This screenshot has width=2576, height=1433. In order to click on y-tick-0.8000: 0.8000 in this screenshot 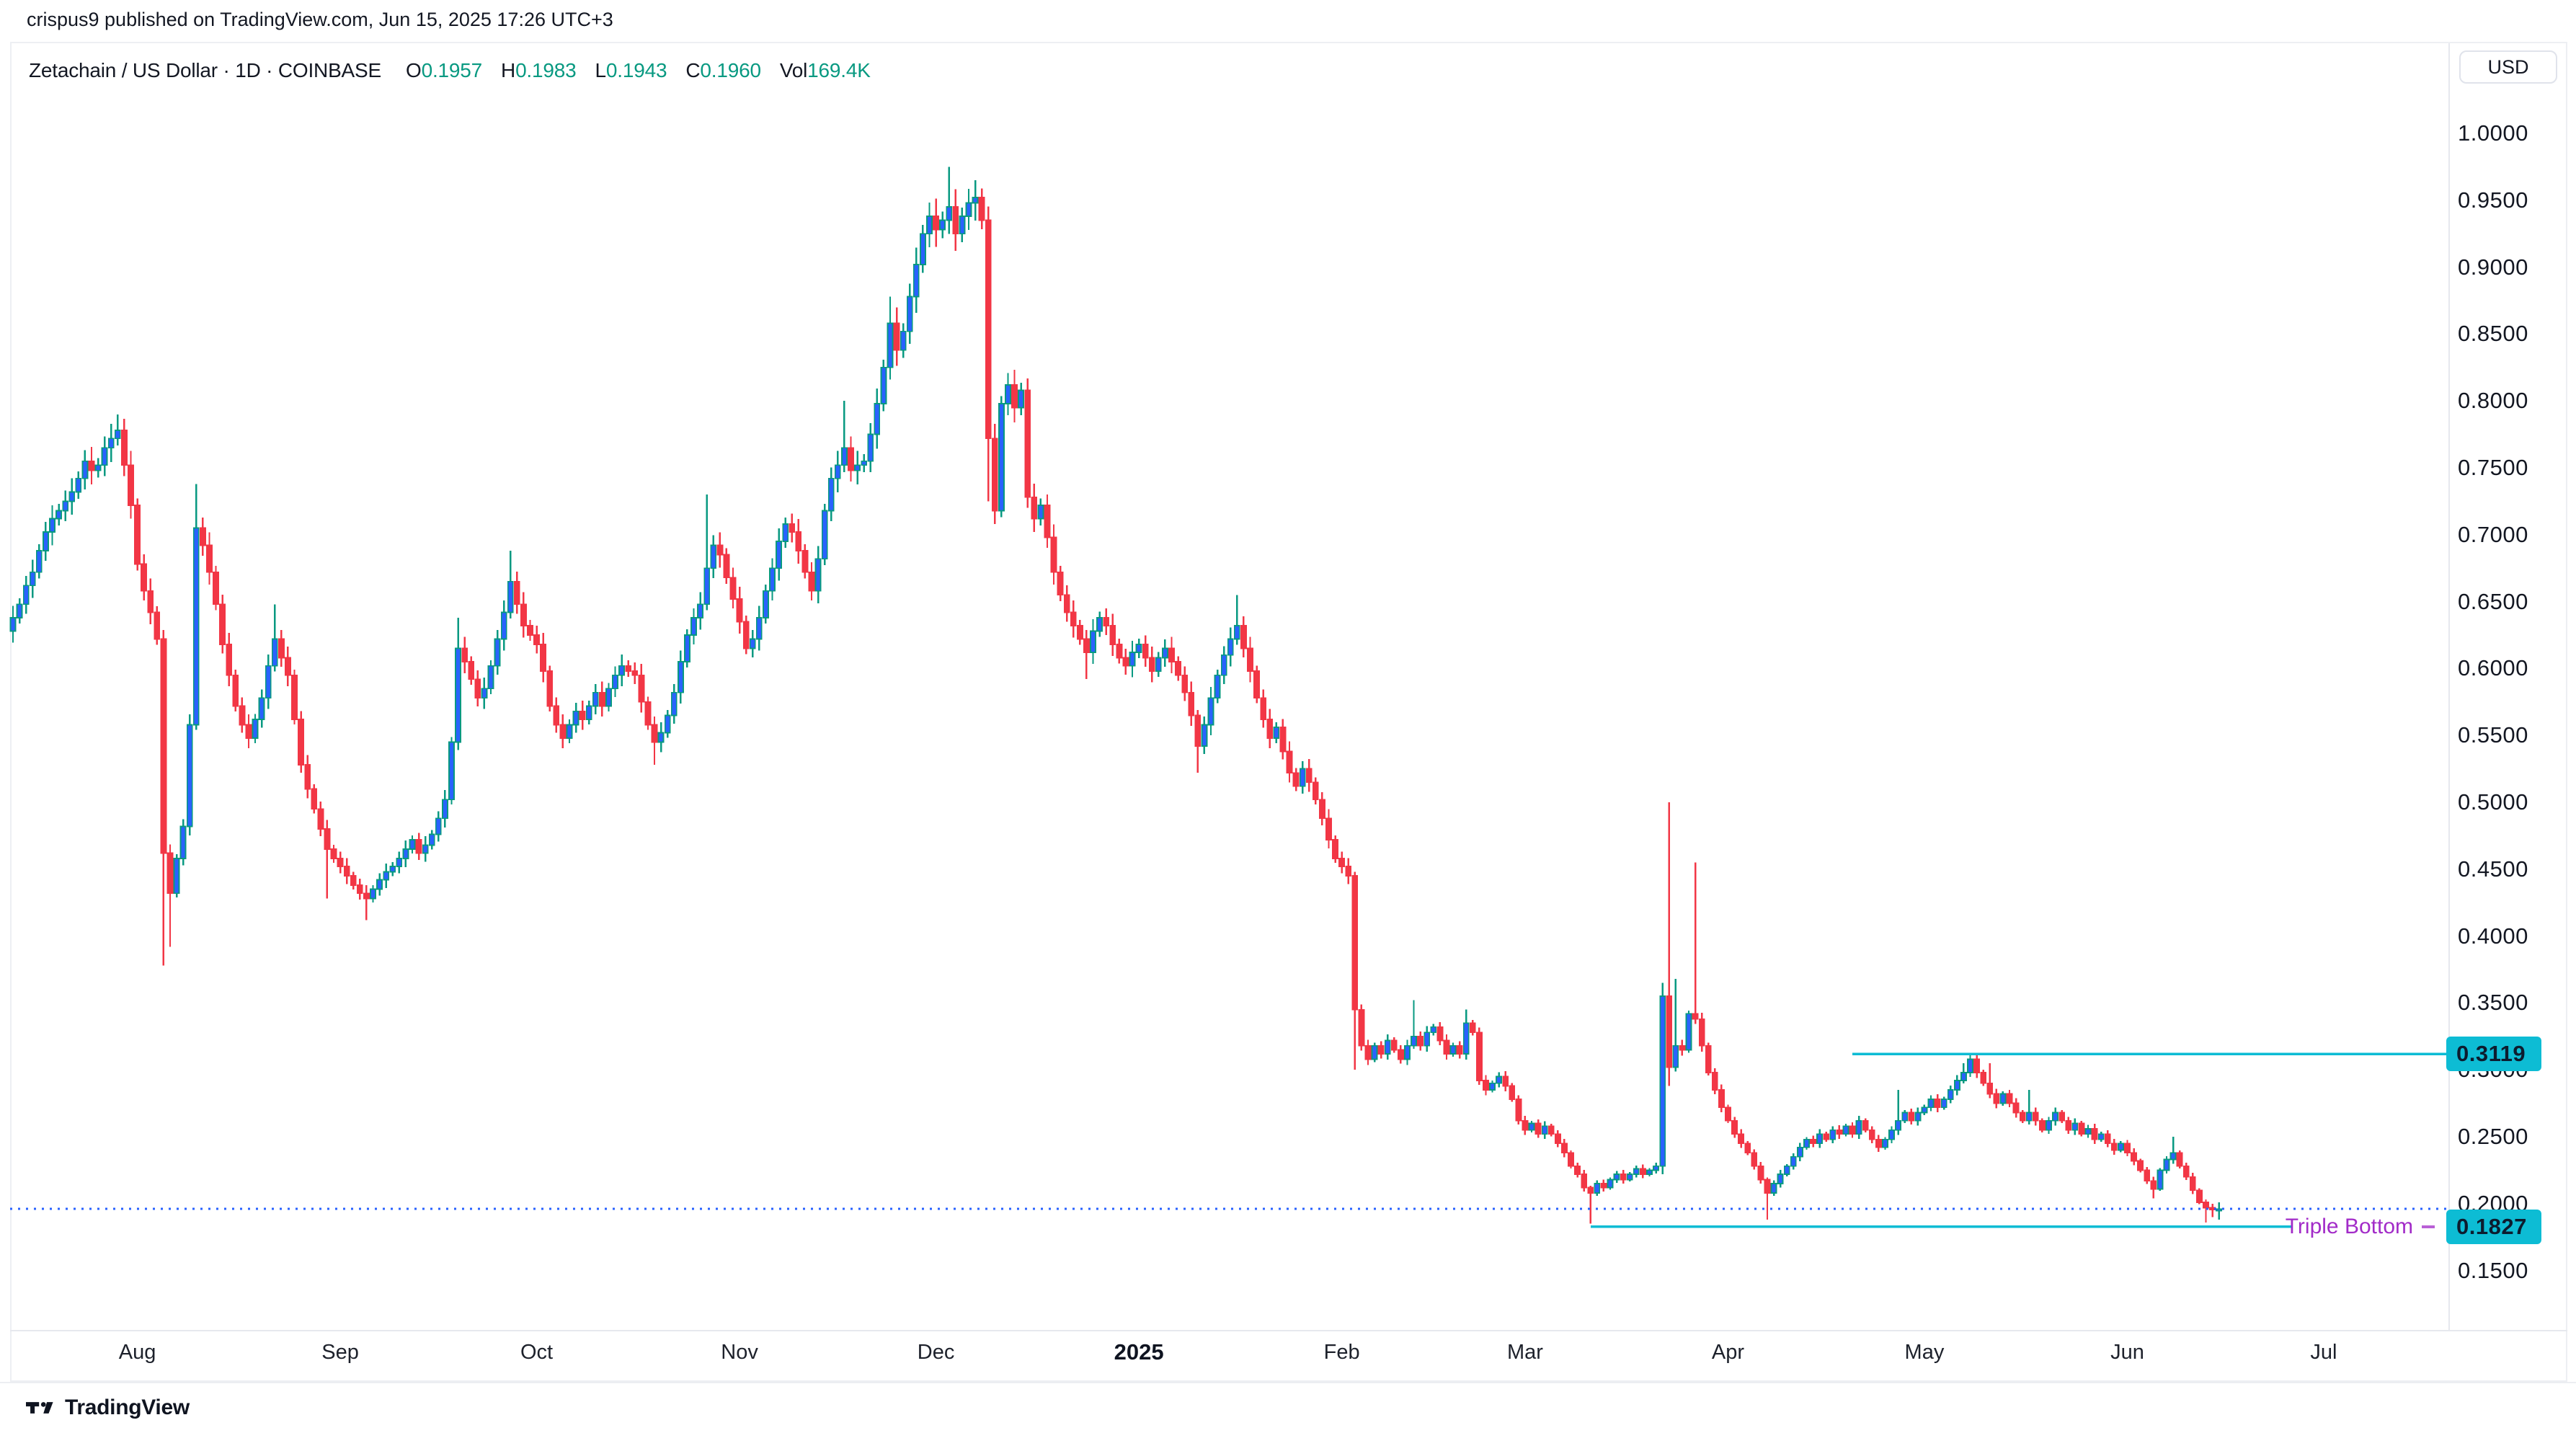, I will do `click(2493, 401)`.